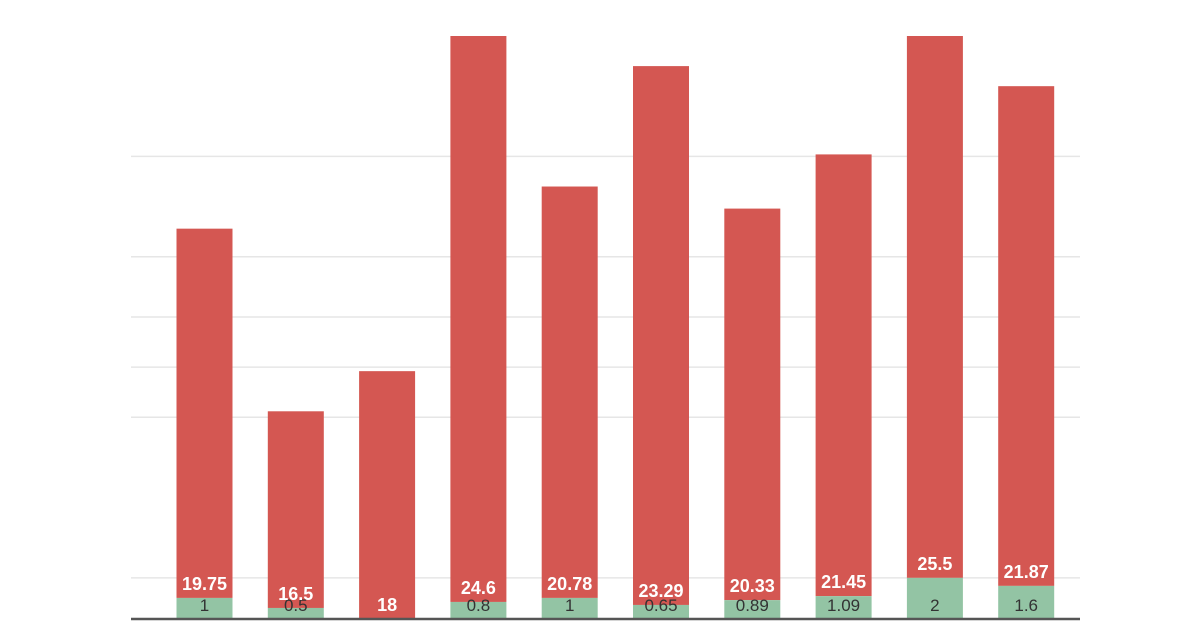 Image resolution: width=1200 pixels, height=628 pixels. I want to click on bar-label-top: 16.5, so click(295, 594).